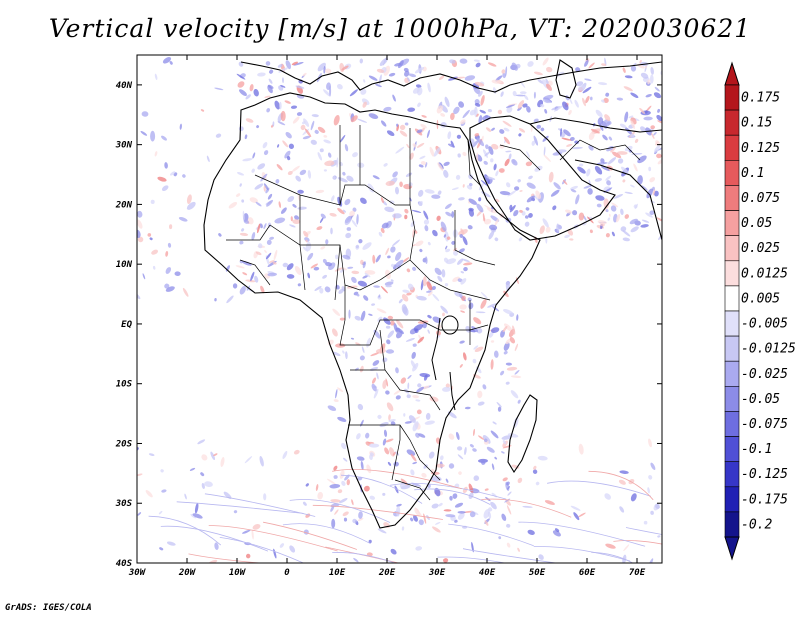 This screenshot has width=800, height=618. What do you see at coordinates (756, 123) in the screenshot?
I see `colorbar-label: 0.15` at bounding box center [756, 123].